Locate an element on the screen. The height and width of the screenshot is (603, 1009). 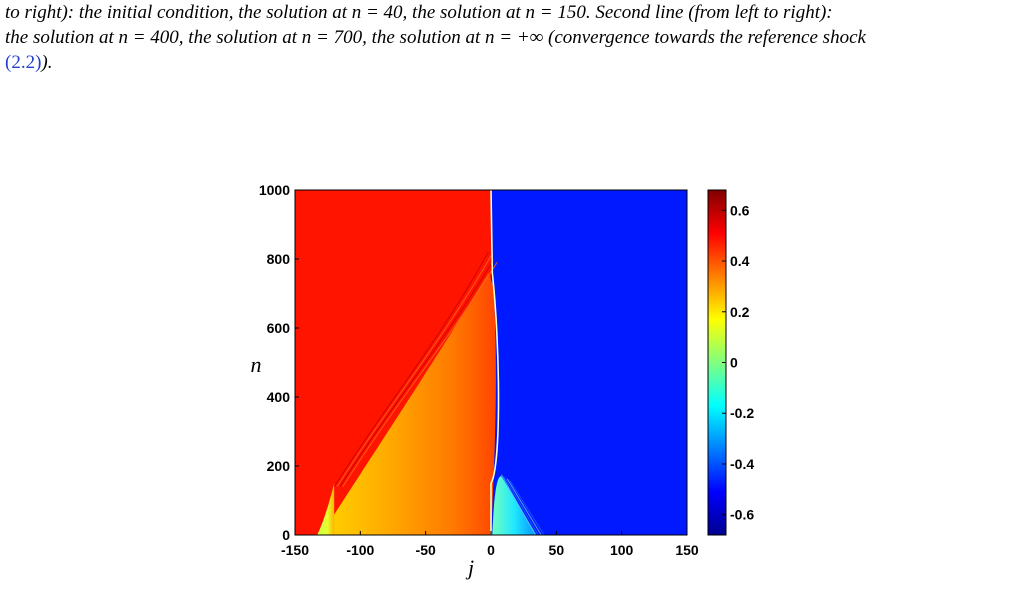
x-tick-label: 50 is located at coordinates (557, 550).